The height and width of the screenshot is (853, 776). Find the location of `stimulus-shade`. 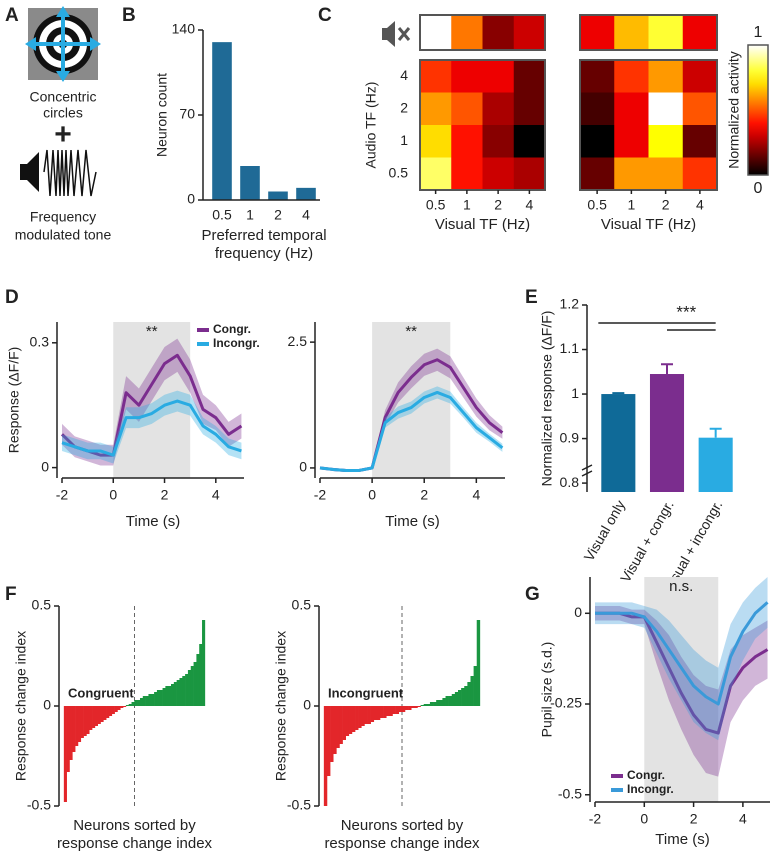

stimulus-shade is located at coordinates (411, 400).